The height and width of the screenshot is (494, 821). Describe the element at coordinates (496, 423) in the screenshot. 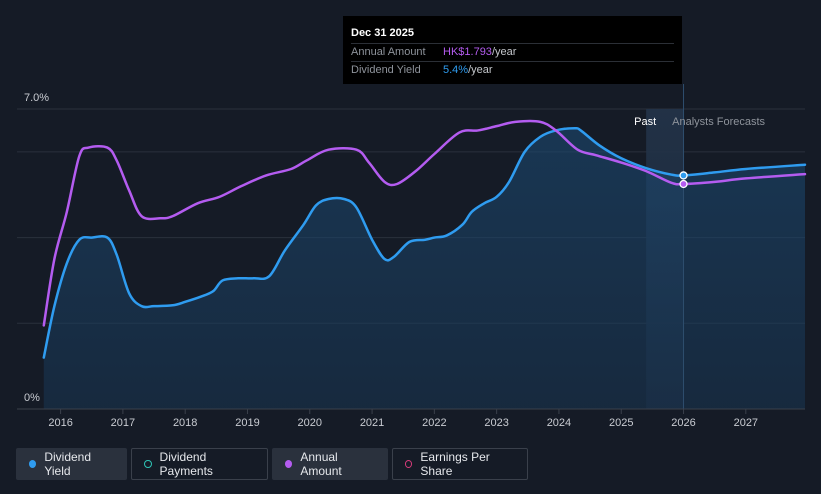

I see `x-tick-label: 2023` at that location.